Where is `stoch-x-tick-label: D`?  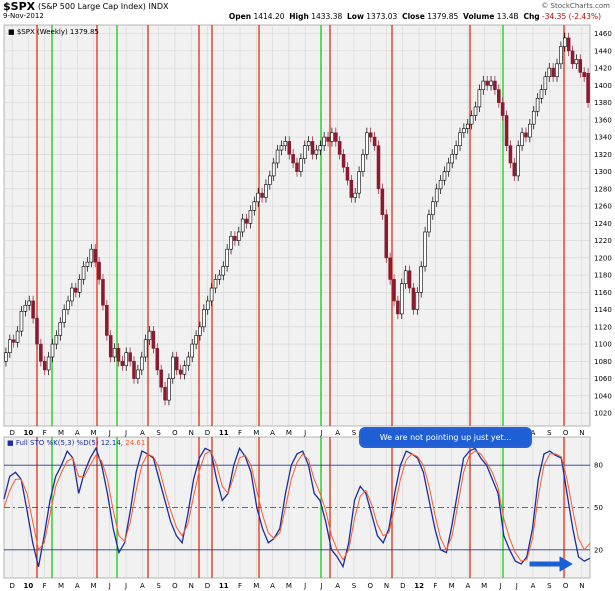 stoch-x-tick-label: D is located at coordinates (207, 586).